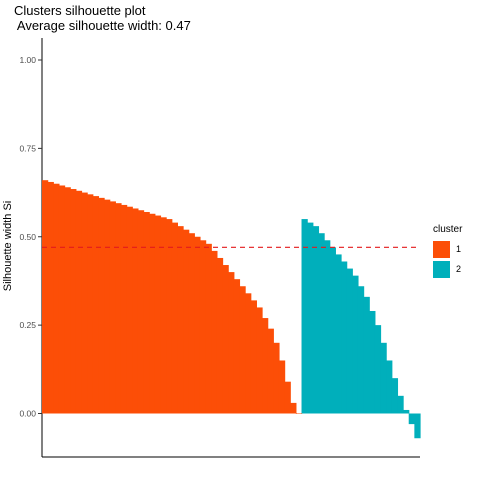 The height and width of the screenshot is (480, 480). What do you see at coordinates (80, 10) in the screenshot?
I see `chart-title: Clusters silhouette plot` at bounding box center [80, 10].